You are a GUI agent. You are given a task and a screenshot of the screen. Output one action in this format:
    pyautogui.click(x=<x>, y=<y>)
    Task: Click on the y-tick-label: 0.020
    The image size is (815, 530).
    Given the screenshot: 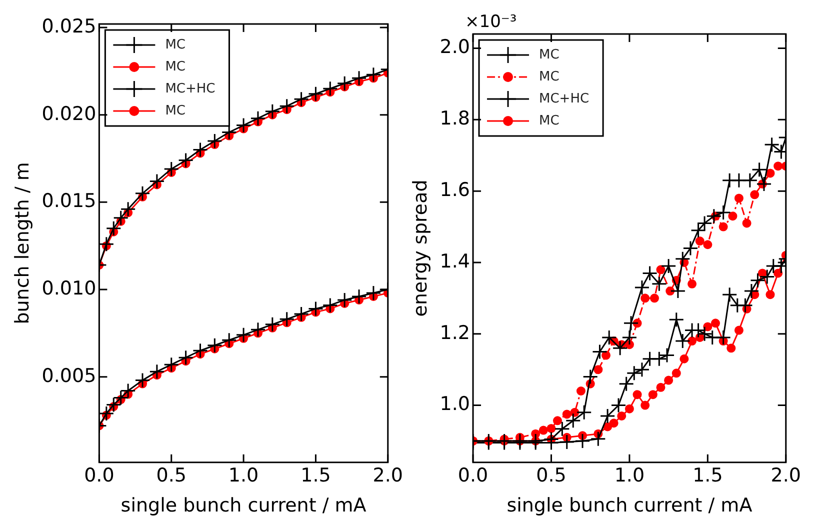 What is the action you would take?
    pyautogui.click(x=69, y=113)
    